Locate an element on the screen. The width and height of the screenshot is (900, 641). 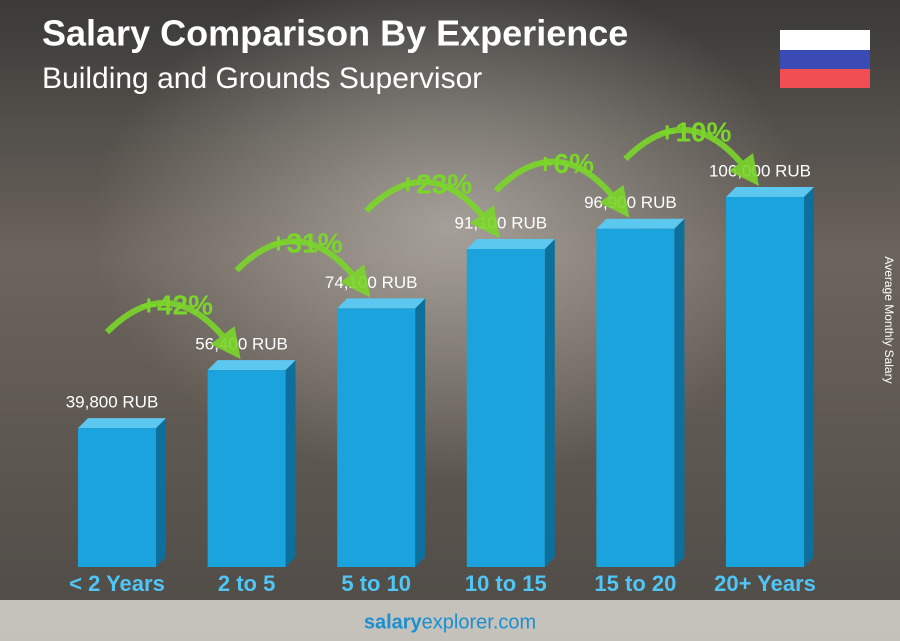
x-tick-label: < 2 Years is located at coordinates (117, 583).